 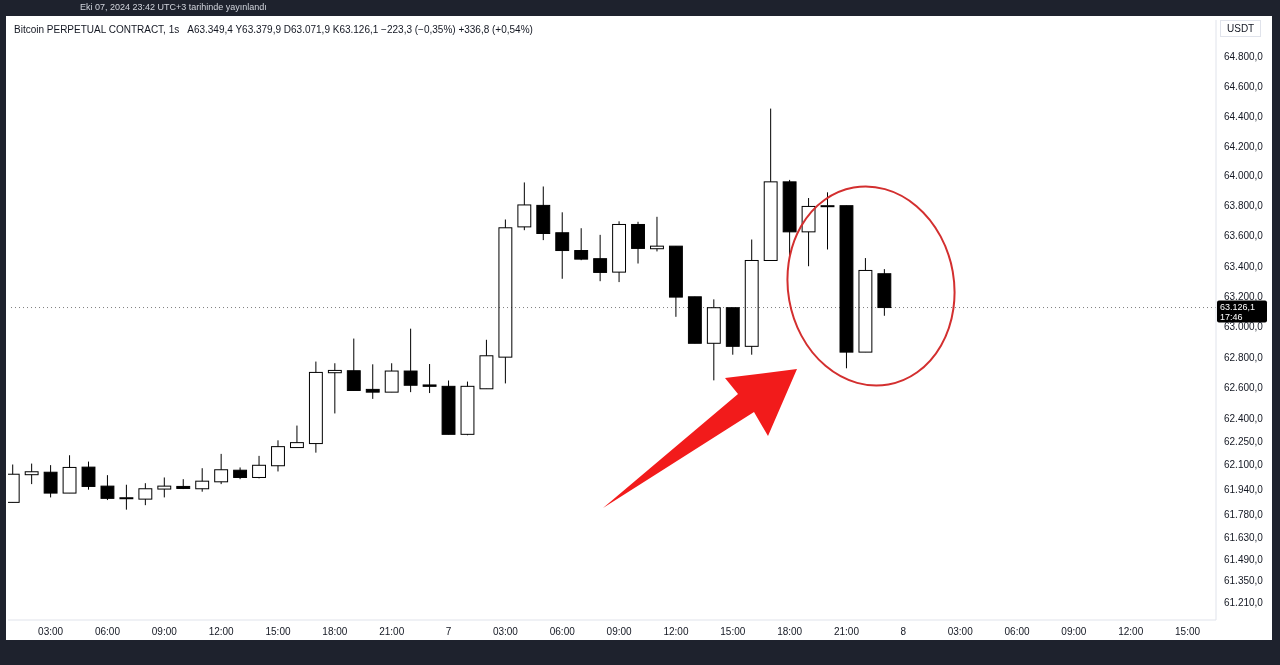 What do you see at coordinates (1244, 388) in the screenshot?
I see `y-tick-label: 62.600,0` at bounding box center [1244, 388].